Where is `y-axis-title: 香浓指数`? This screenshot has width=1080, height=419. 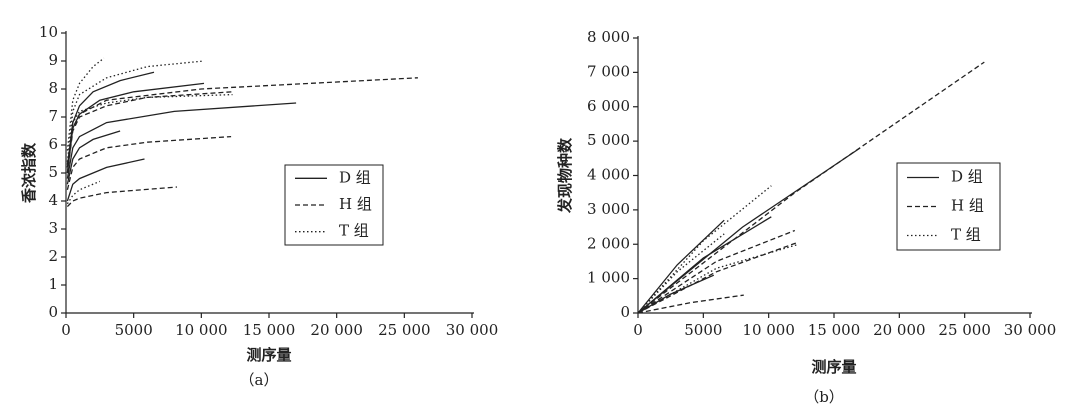 y-axis-title: 香浓指数 is located at coordinates (29, 172).